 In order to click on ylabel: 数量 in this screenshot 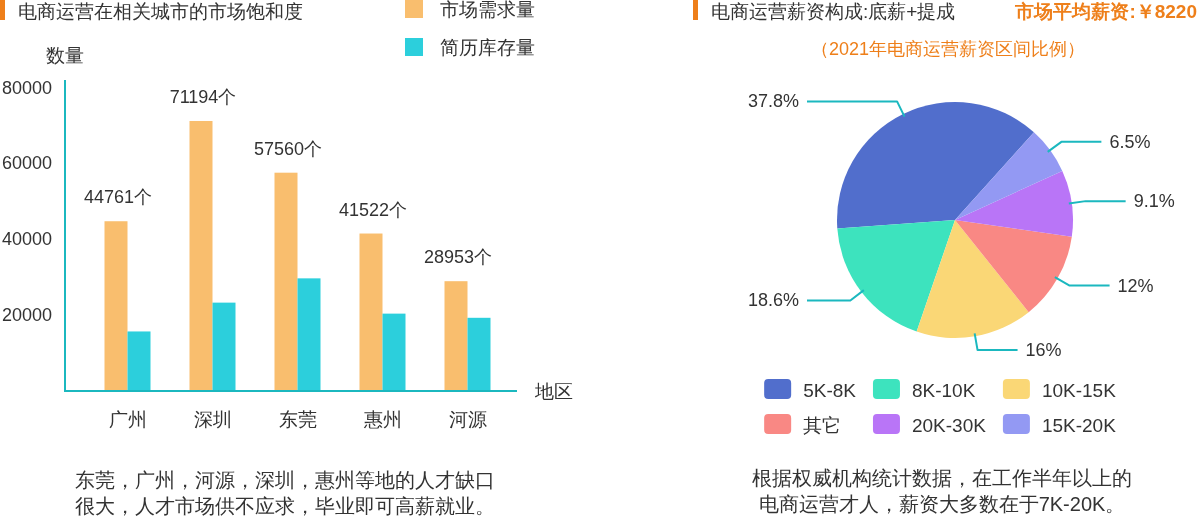, I will do `click(65, 55)`.